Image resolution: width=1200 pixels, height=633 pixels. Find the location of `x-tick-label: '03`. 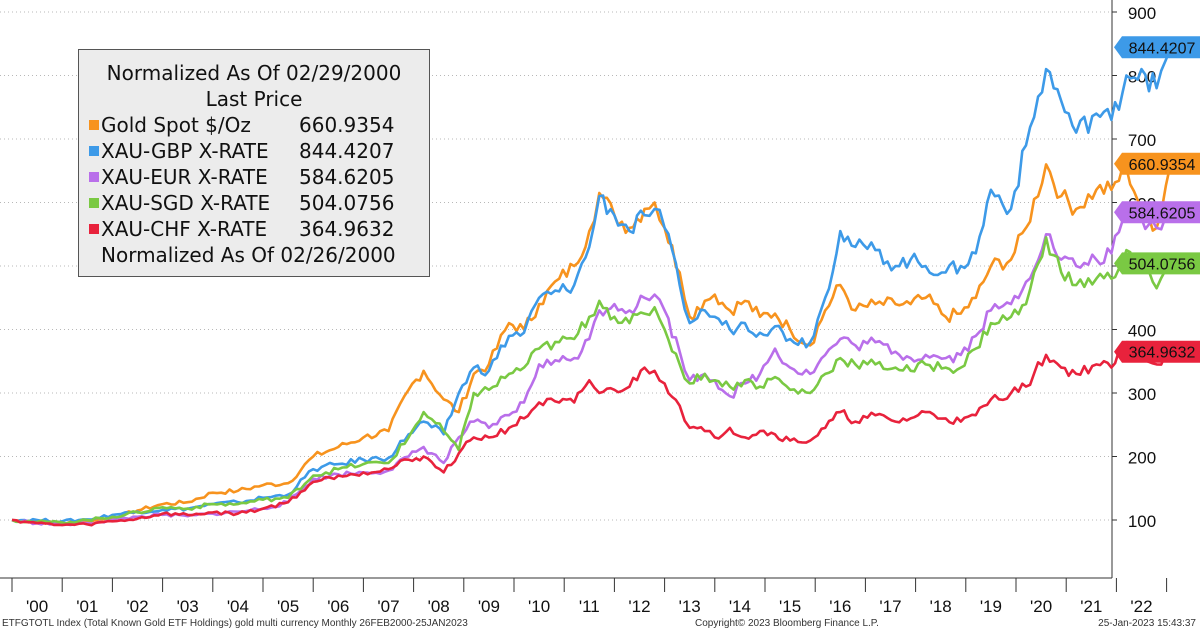

x-tick-label: '03 is located at coordinates (188, 606).